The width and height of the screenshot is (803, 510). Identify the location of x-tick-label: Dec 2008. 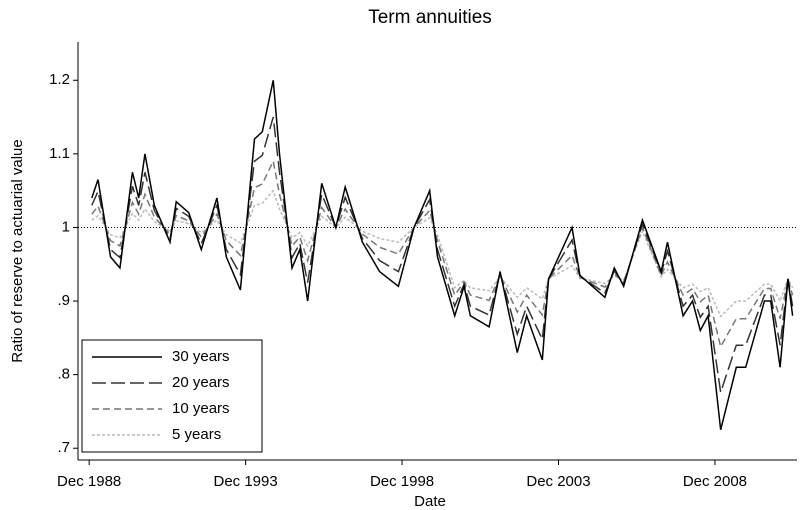
(715, 481).